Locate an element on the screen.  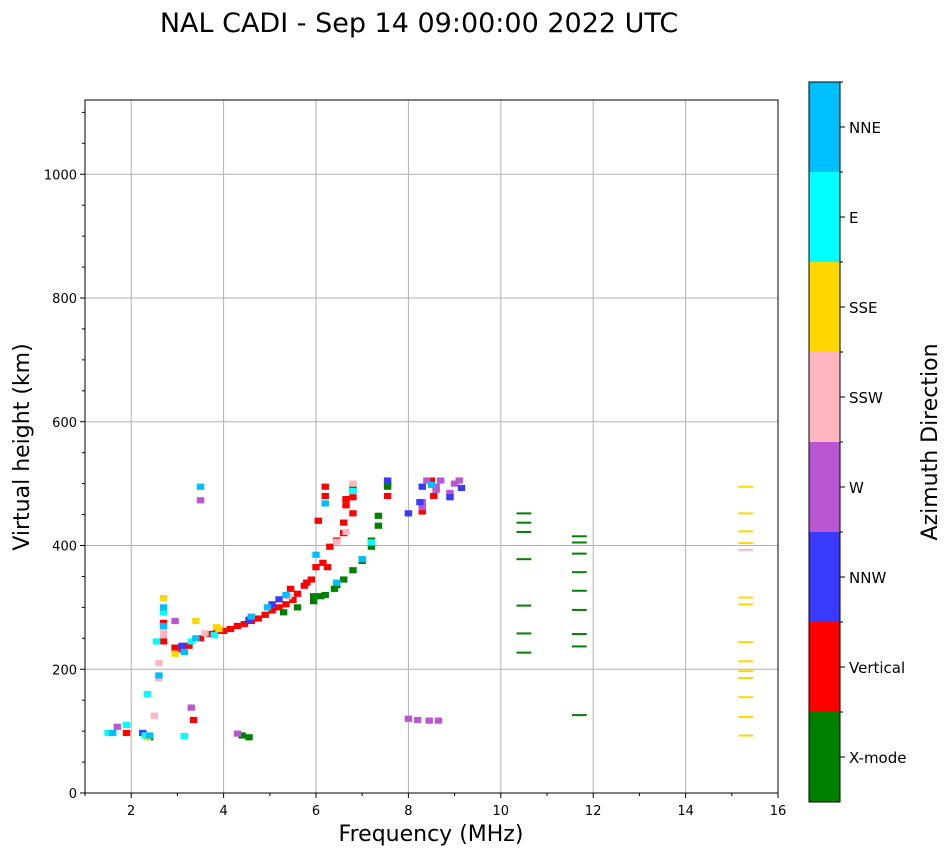
y-tick-label: 400 is located at coordinates (64, 547).